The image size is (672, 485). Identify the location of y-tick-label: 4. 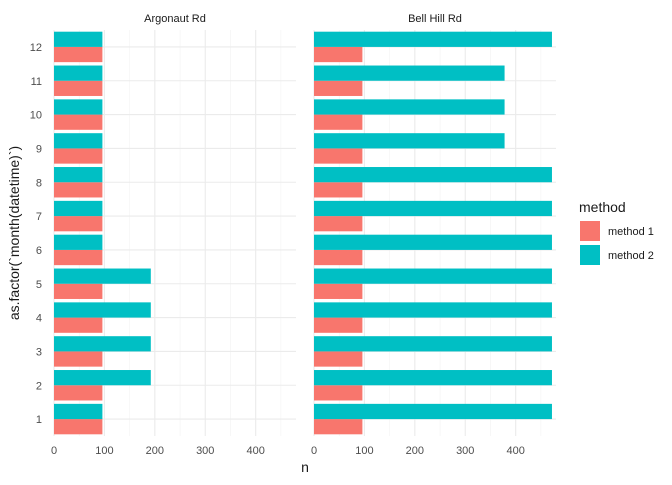
(39, 319).